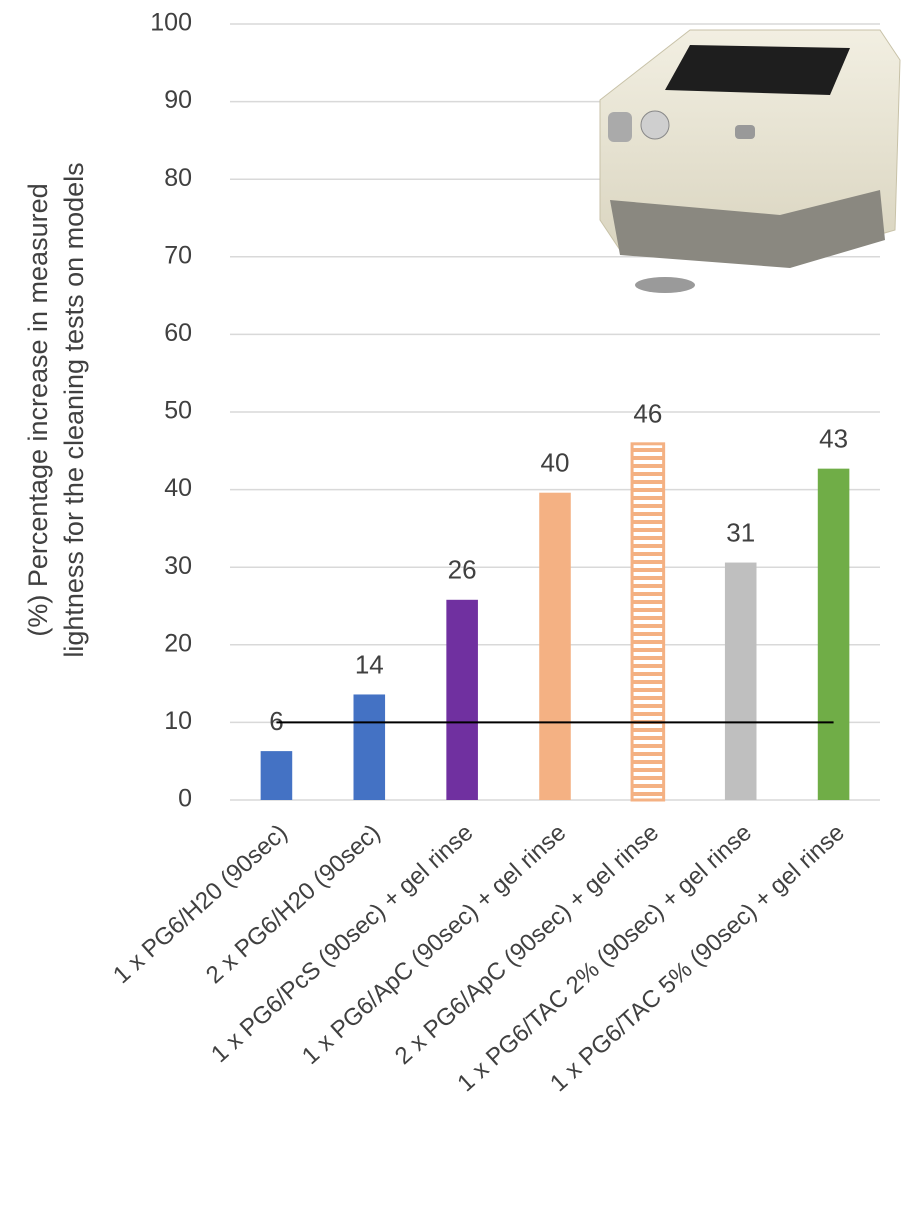 Image resolution: width=904 pixels, height=1211 pixels. What do you see at coordinates (750, 161) in the screenshot?
I see `device-image` at bounding box center [750, 161].